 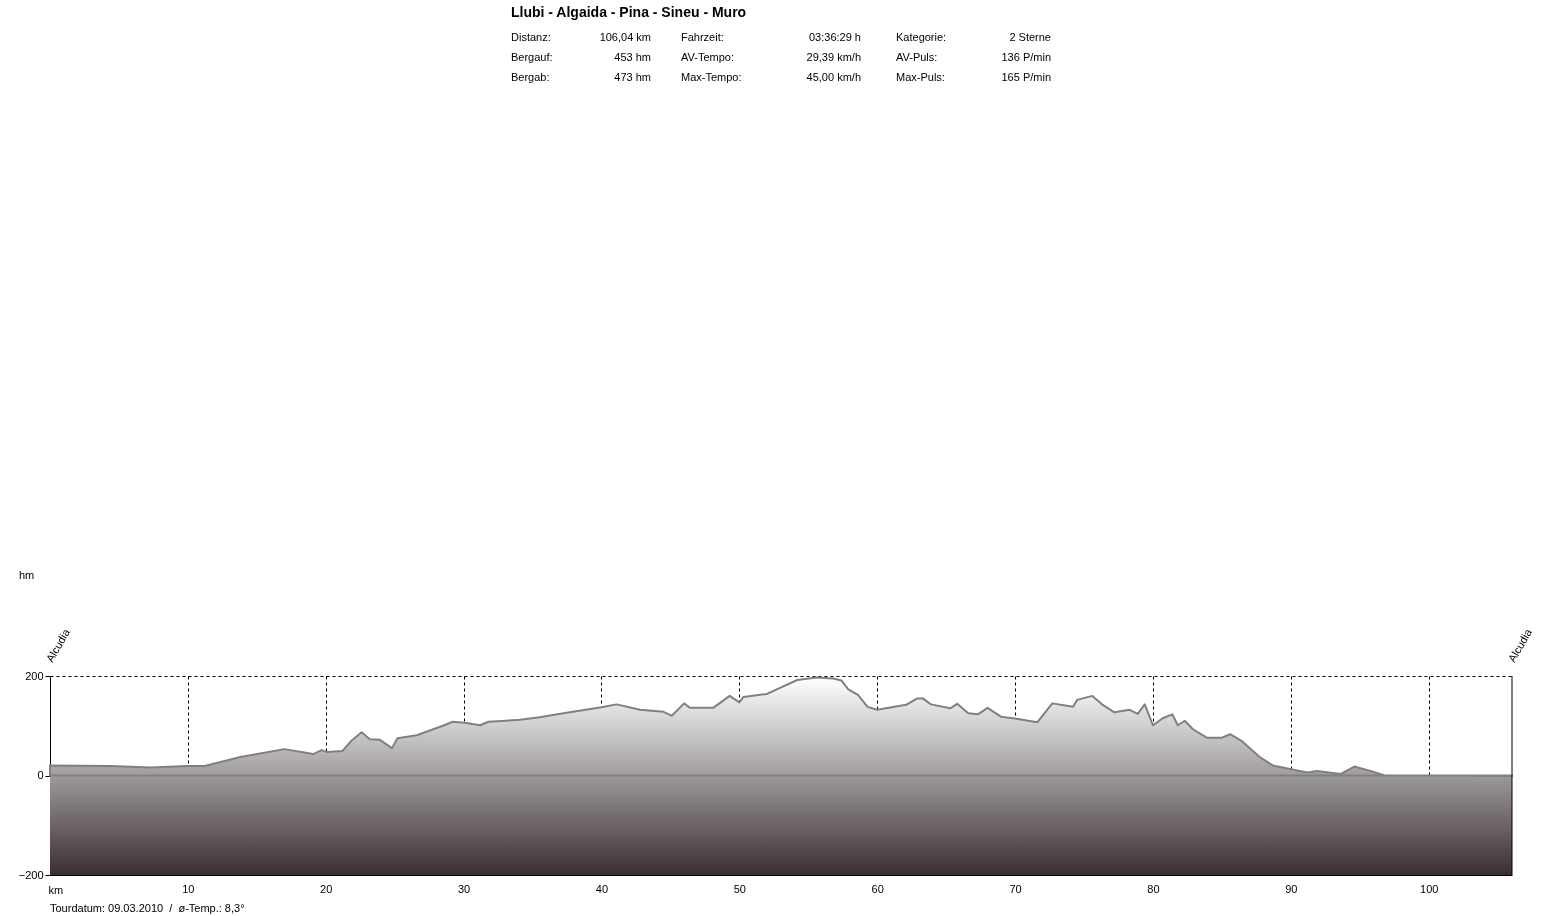 What do you see at coordinates (833, 77) in the screenshot?
I see `text: 45,00 km/h` at bounding box center [833, 77].